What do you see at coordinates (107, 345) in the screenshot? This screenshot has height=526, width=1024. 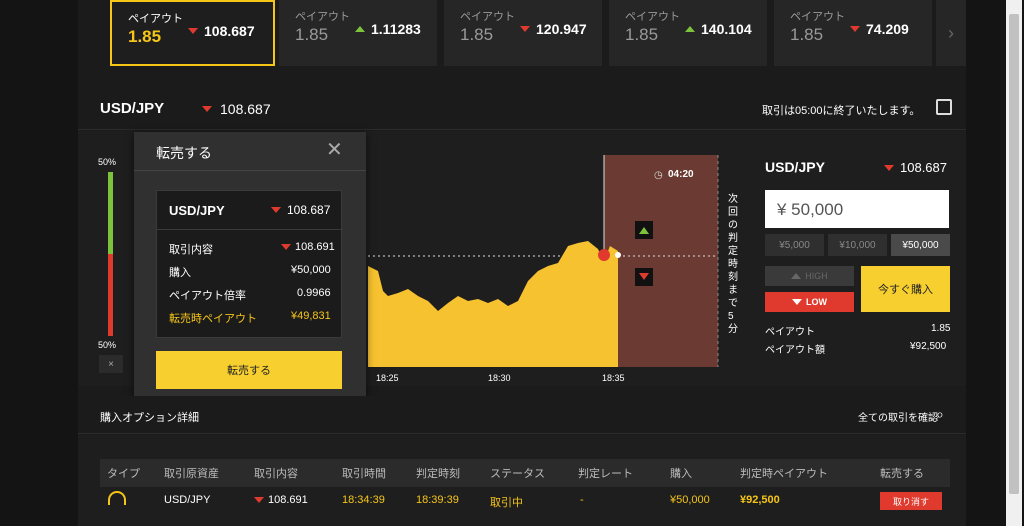 I see `meter-bottom-label: 50%` at bounding box center [107, 345].